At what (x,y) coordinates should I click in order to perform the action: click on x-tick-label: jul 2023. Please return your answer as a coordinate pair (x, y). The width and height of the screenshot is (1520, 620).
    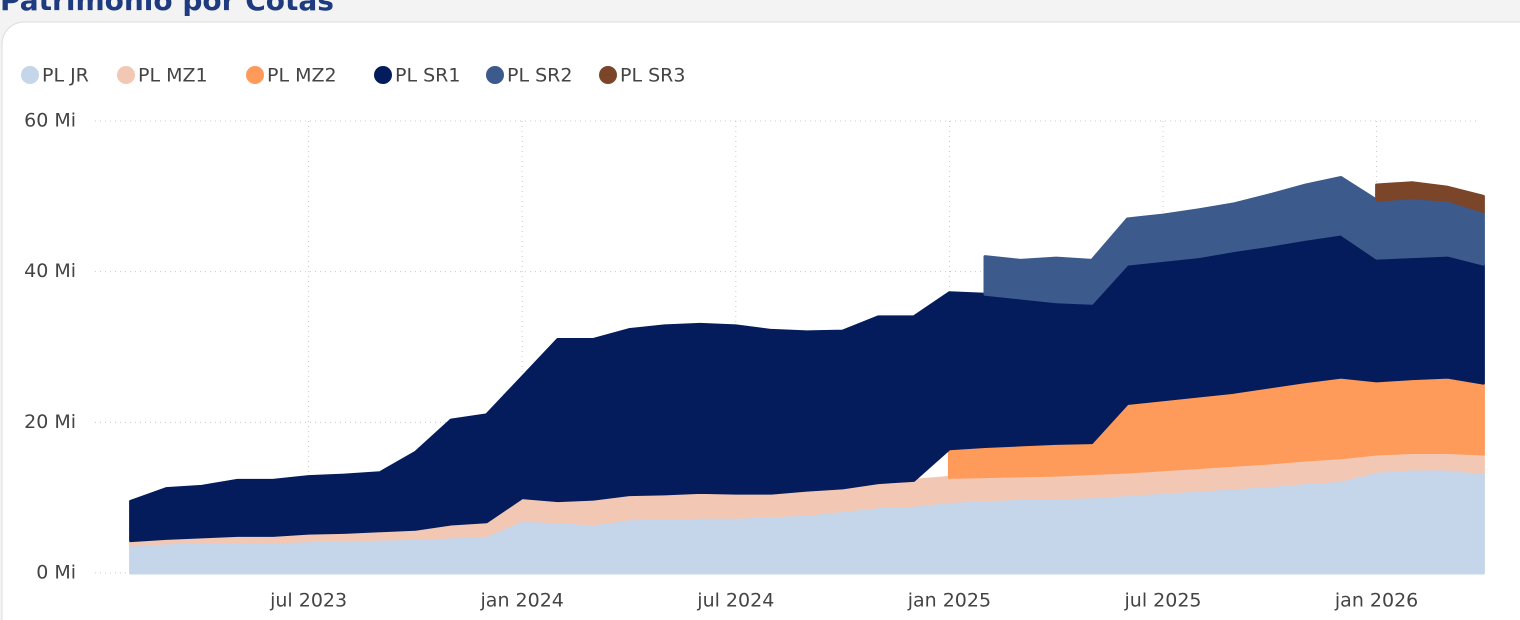
    Looking at the image, I should click on (308, 601).